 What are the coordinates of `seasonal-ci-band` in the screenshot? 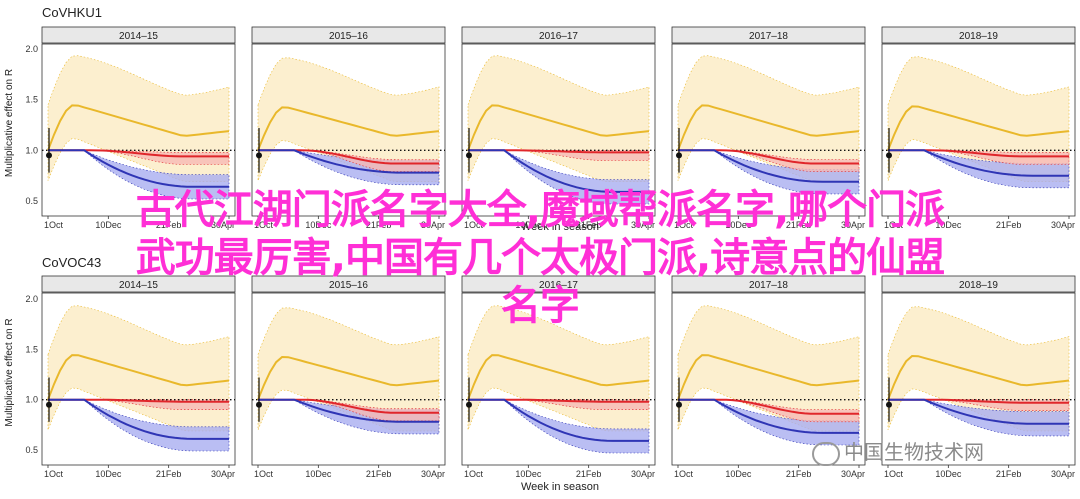 It's located at (768, 368).